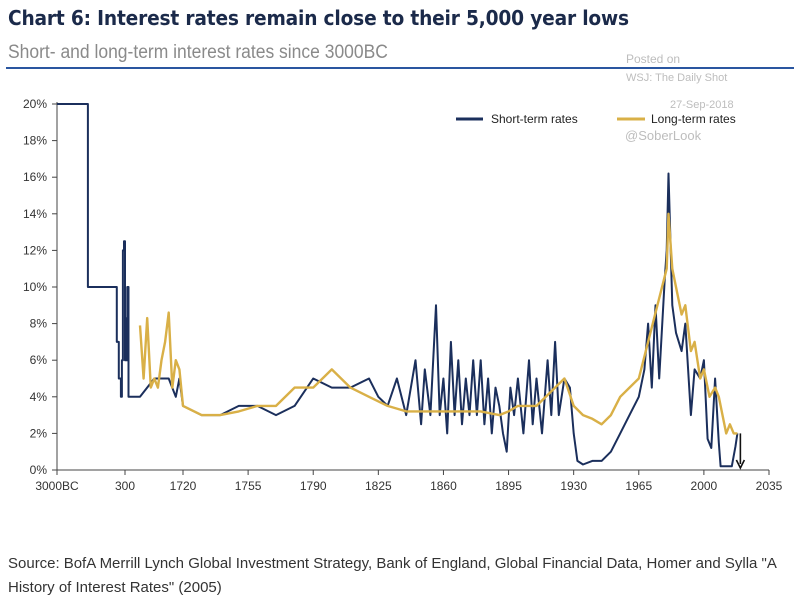  I want to click on x-tick-label: 2035, so click(769, 486).